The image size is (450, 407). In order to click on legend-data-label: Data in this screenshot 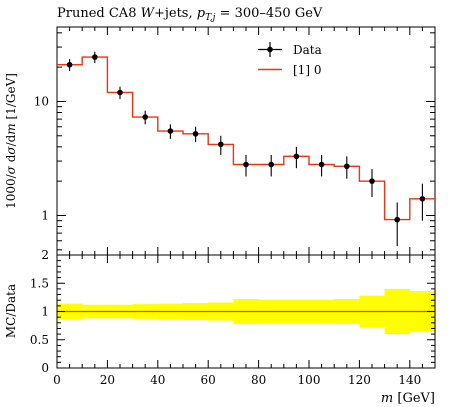, I will do `click(307, 50)`.